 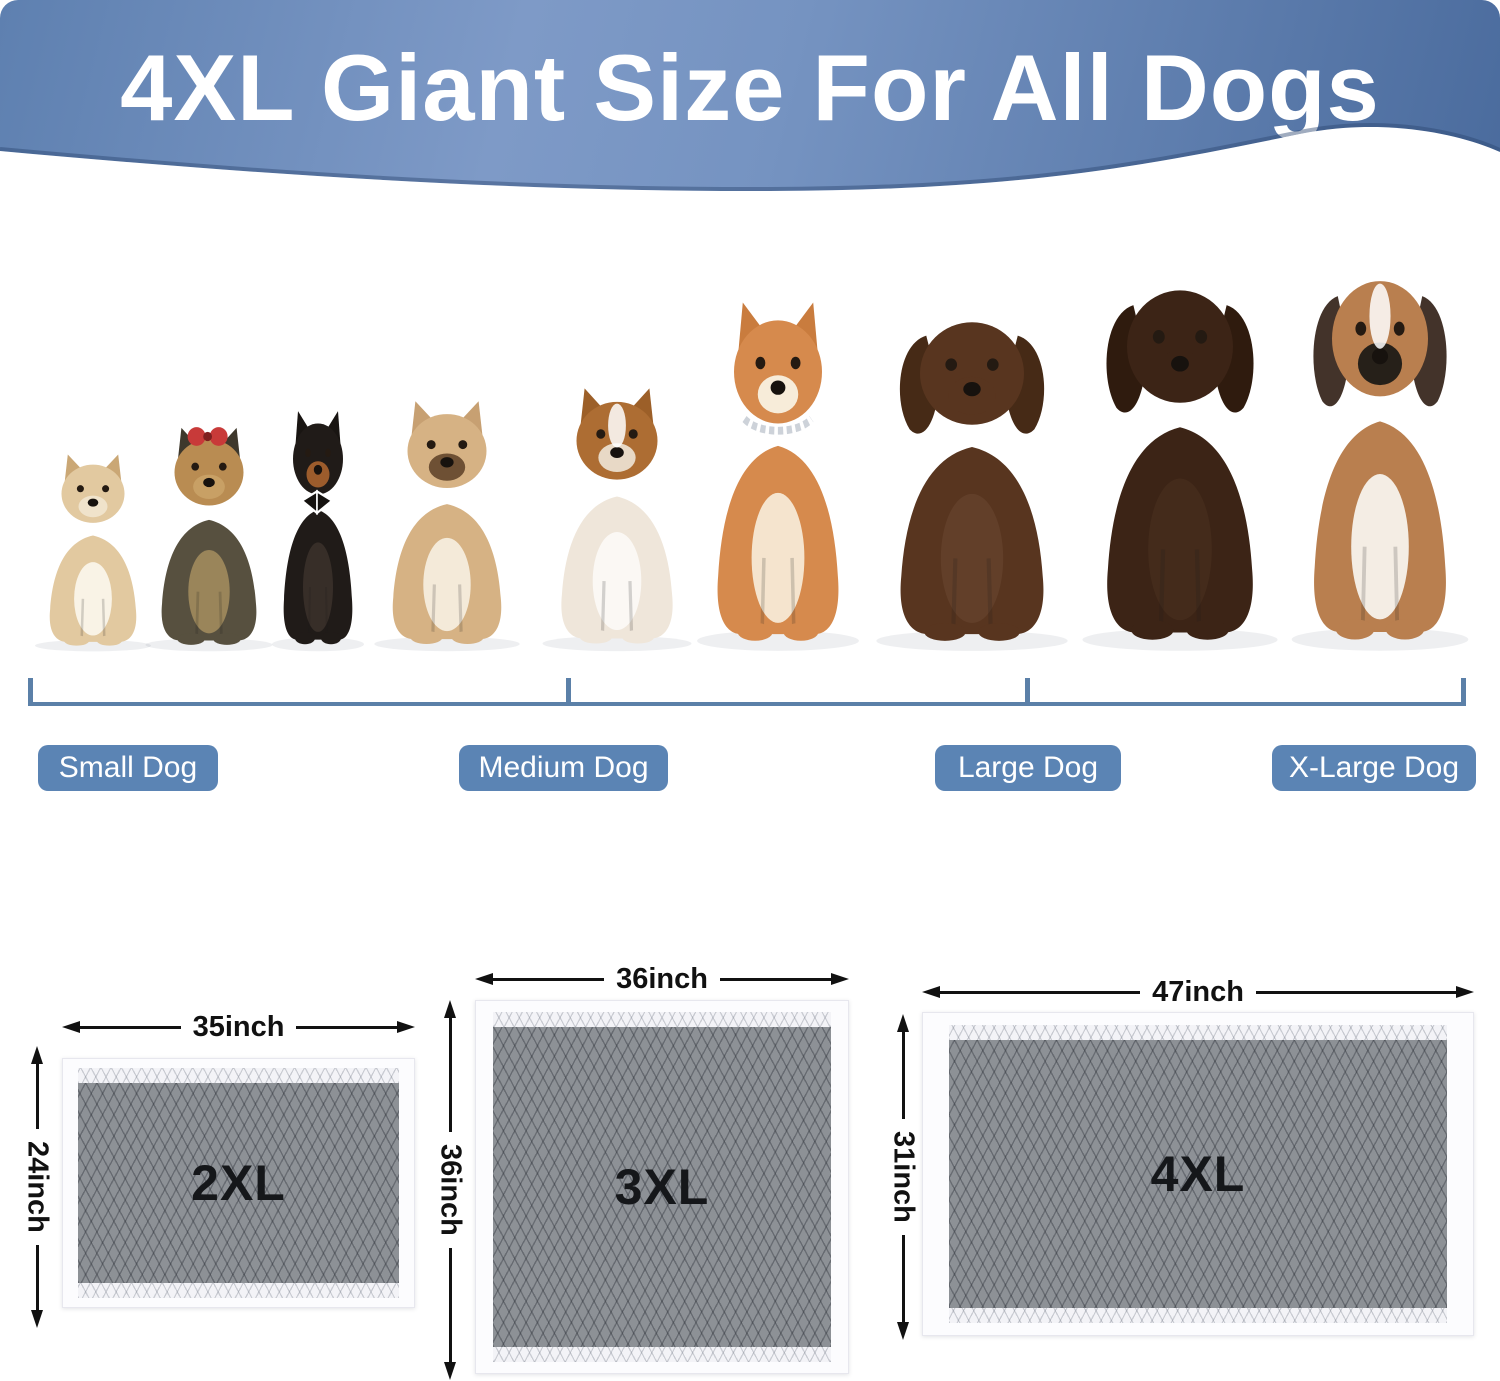 I want to click on pad-core: 4XL, so click(x=1198, y=1174).